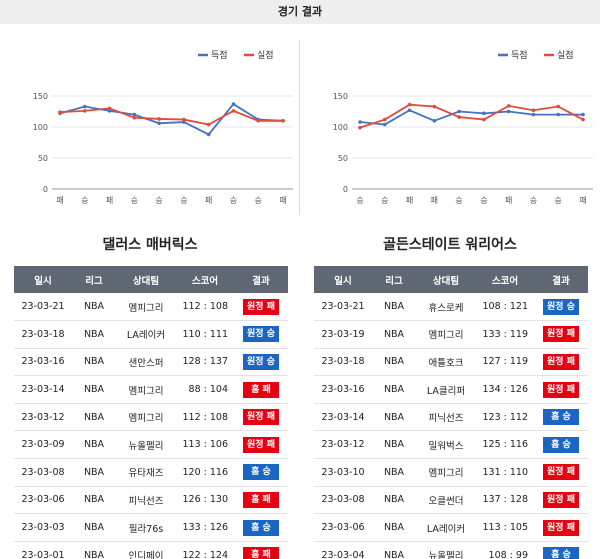 This screenshot has width=600, height=559. Describe the element at coordinates (43, 307) in the screenshot. I see `cell-date: 23-03-21` at that location.